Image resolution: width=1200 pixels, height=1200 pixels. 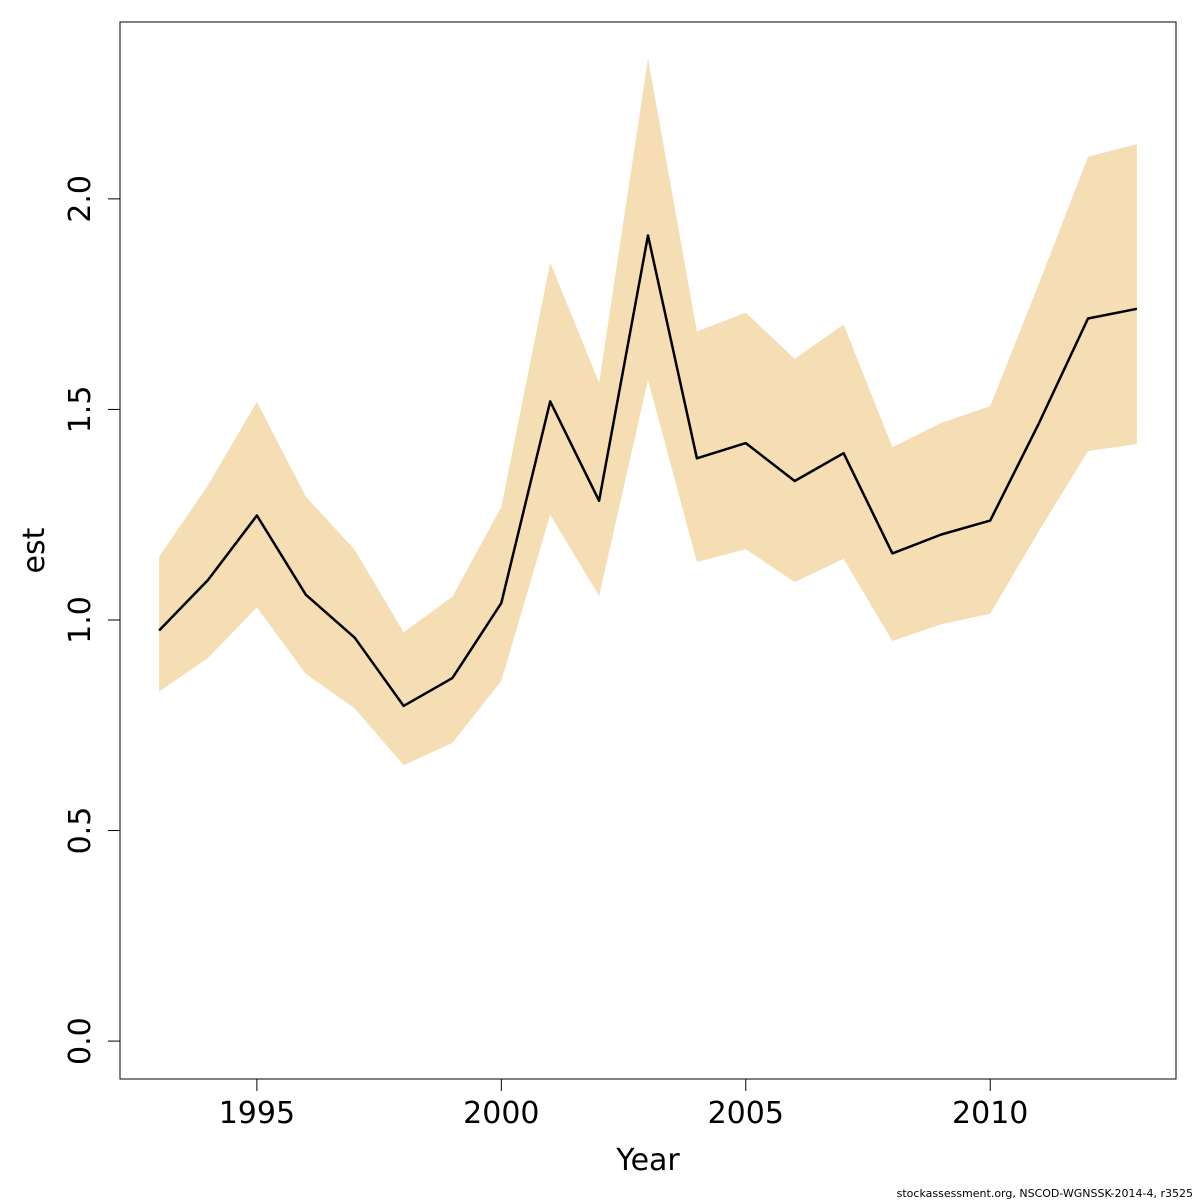 What do you see at coordinates (80, 1041) in the screenshot?
I see `y-tick-label-0.0: 0.0` at bounding box center [80, 1041].